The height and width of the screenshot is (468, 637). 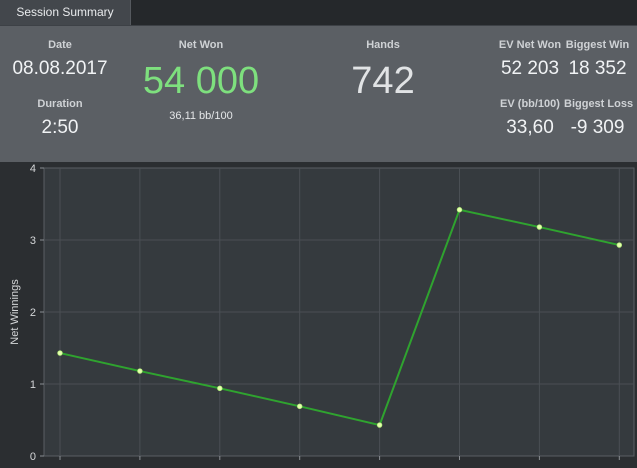 What do you see at coordinates (383, 81) in the screenshot?
I see `hands-value: 742` at bounding box center [383, 81].